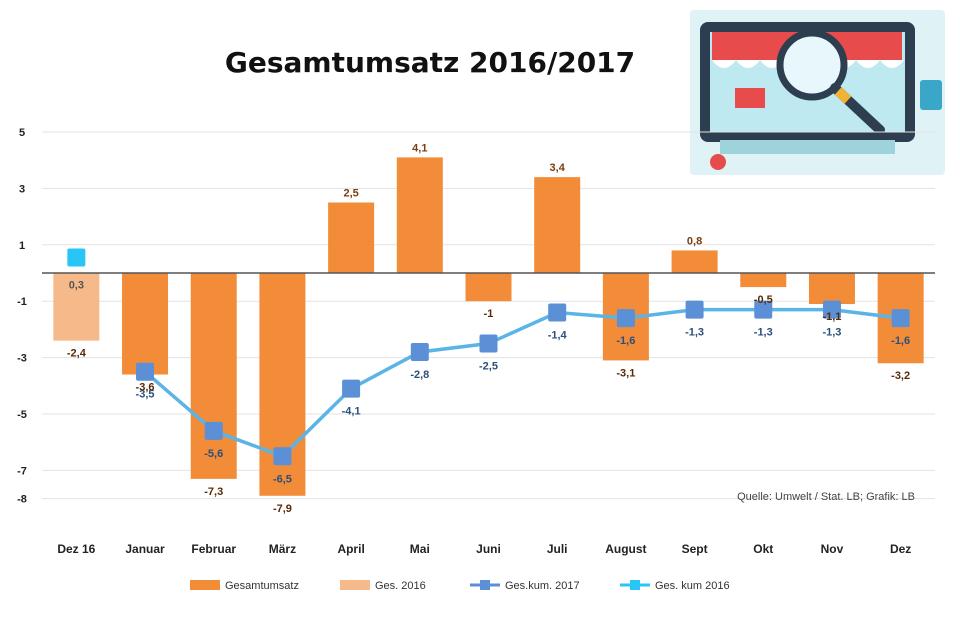  What do you see at coordinates (22, 359) in the screenshot?
I see `y-tick-label: -3` at bounding box center [22, 359].